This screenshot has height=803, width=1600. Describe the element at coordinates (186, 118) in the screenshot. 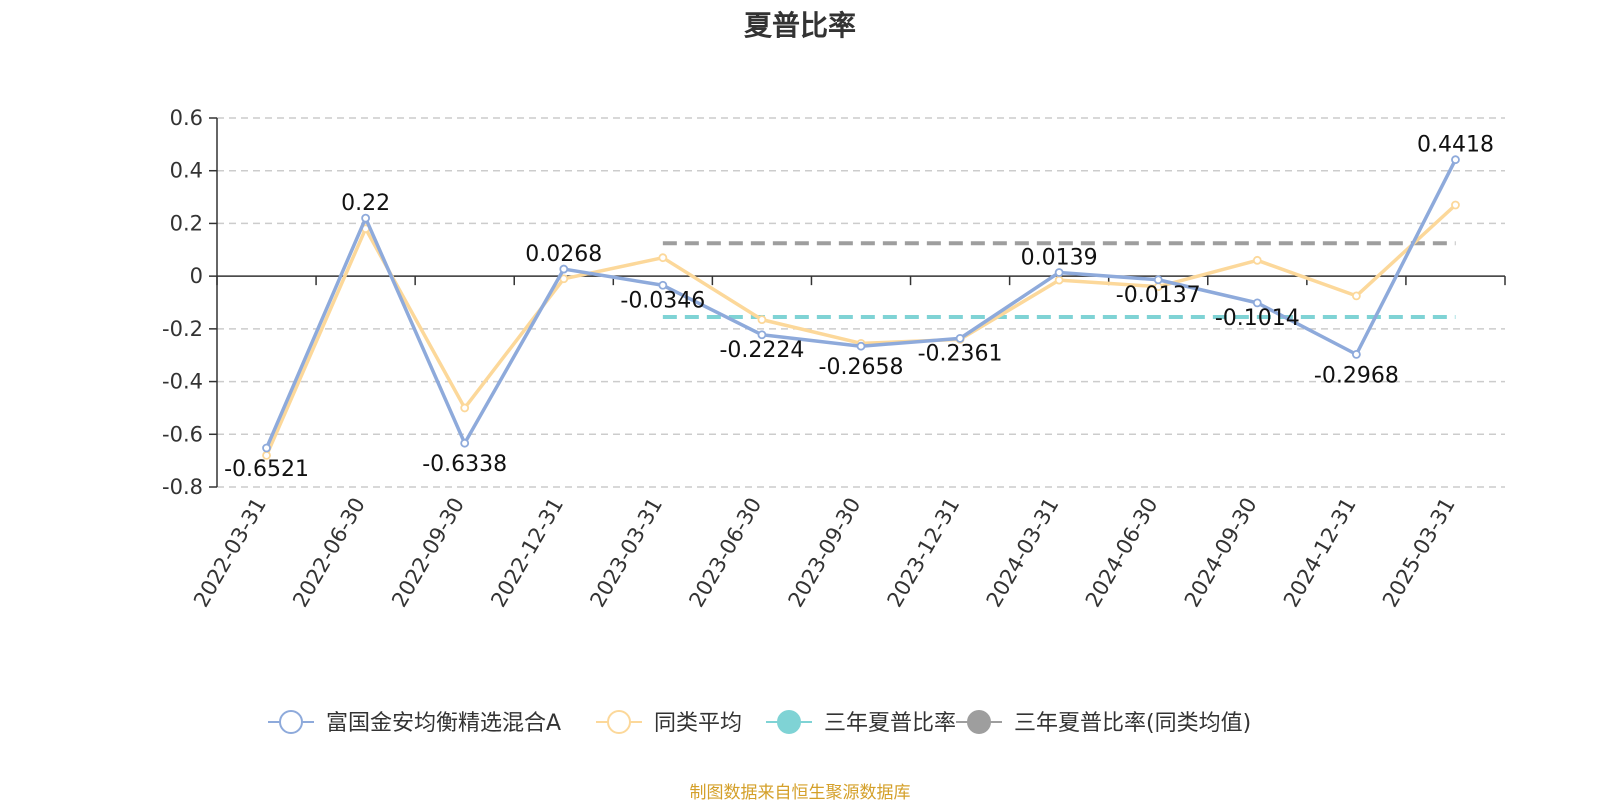

I see `y-tick-label: 0.6` at that location.